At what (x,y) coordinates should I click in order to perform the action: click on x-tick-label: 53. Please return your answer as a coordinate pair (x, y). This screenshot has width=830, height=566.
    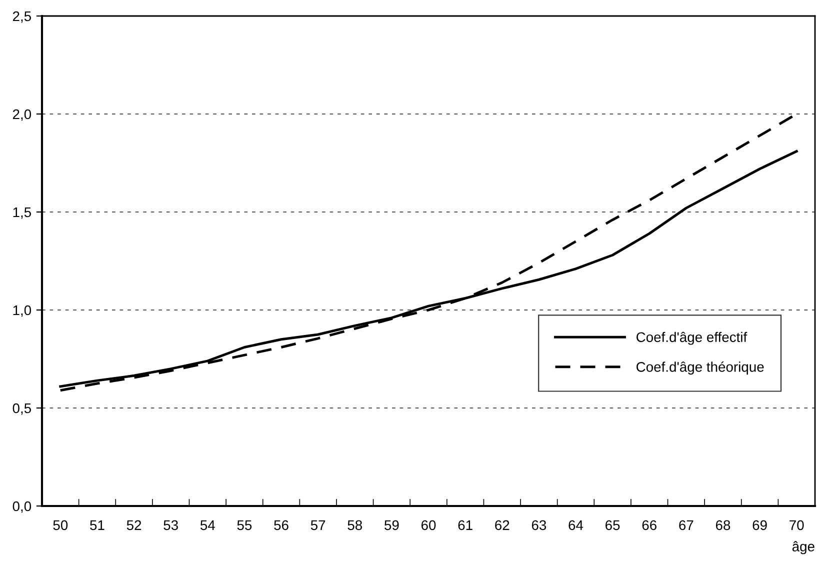
    Looking at the image, I should click on (171, 525).